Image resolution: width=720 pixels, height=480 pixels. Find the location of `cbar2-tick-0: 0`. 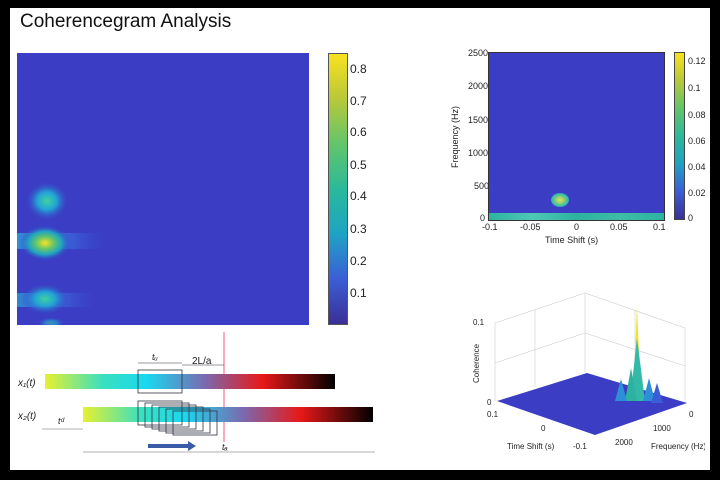

cbar2-tick-0: 0 is located at coordinates (691, 218).